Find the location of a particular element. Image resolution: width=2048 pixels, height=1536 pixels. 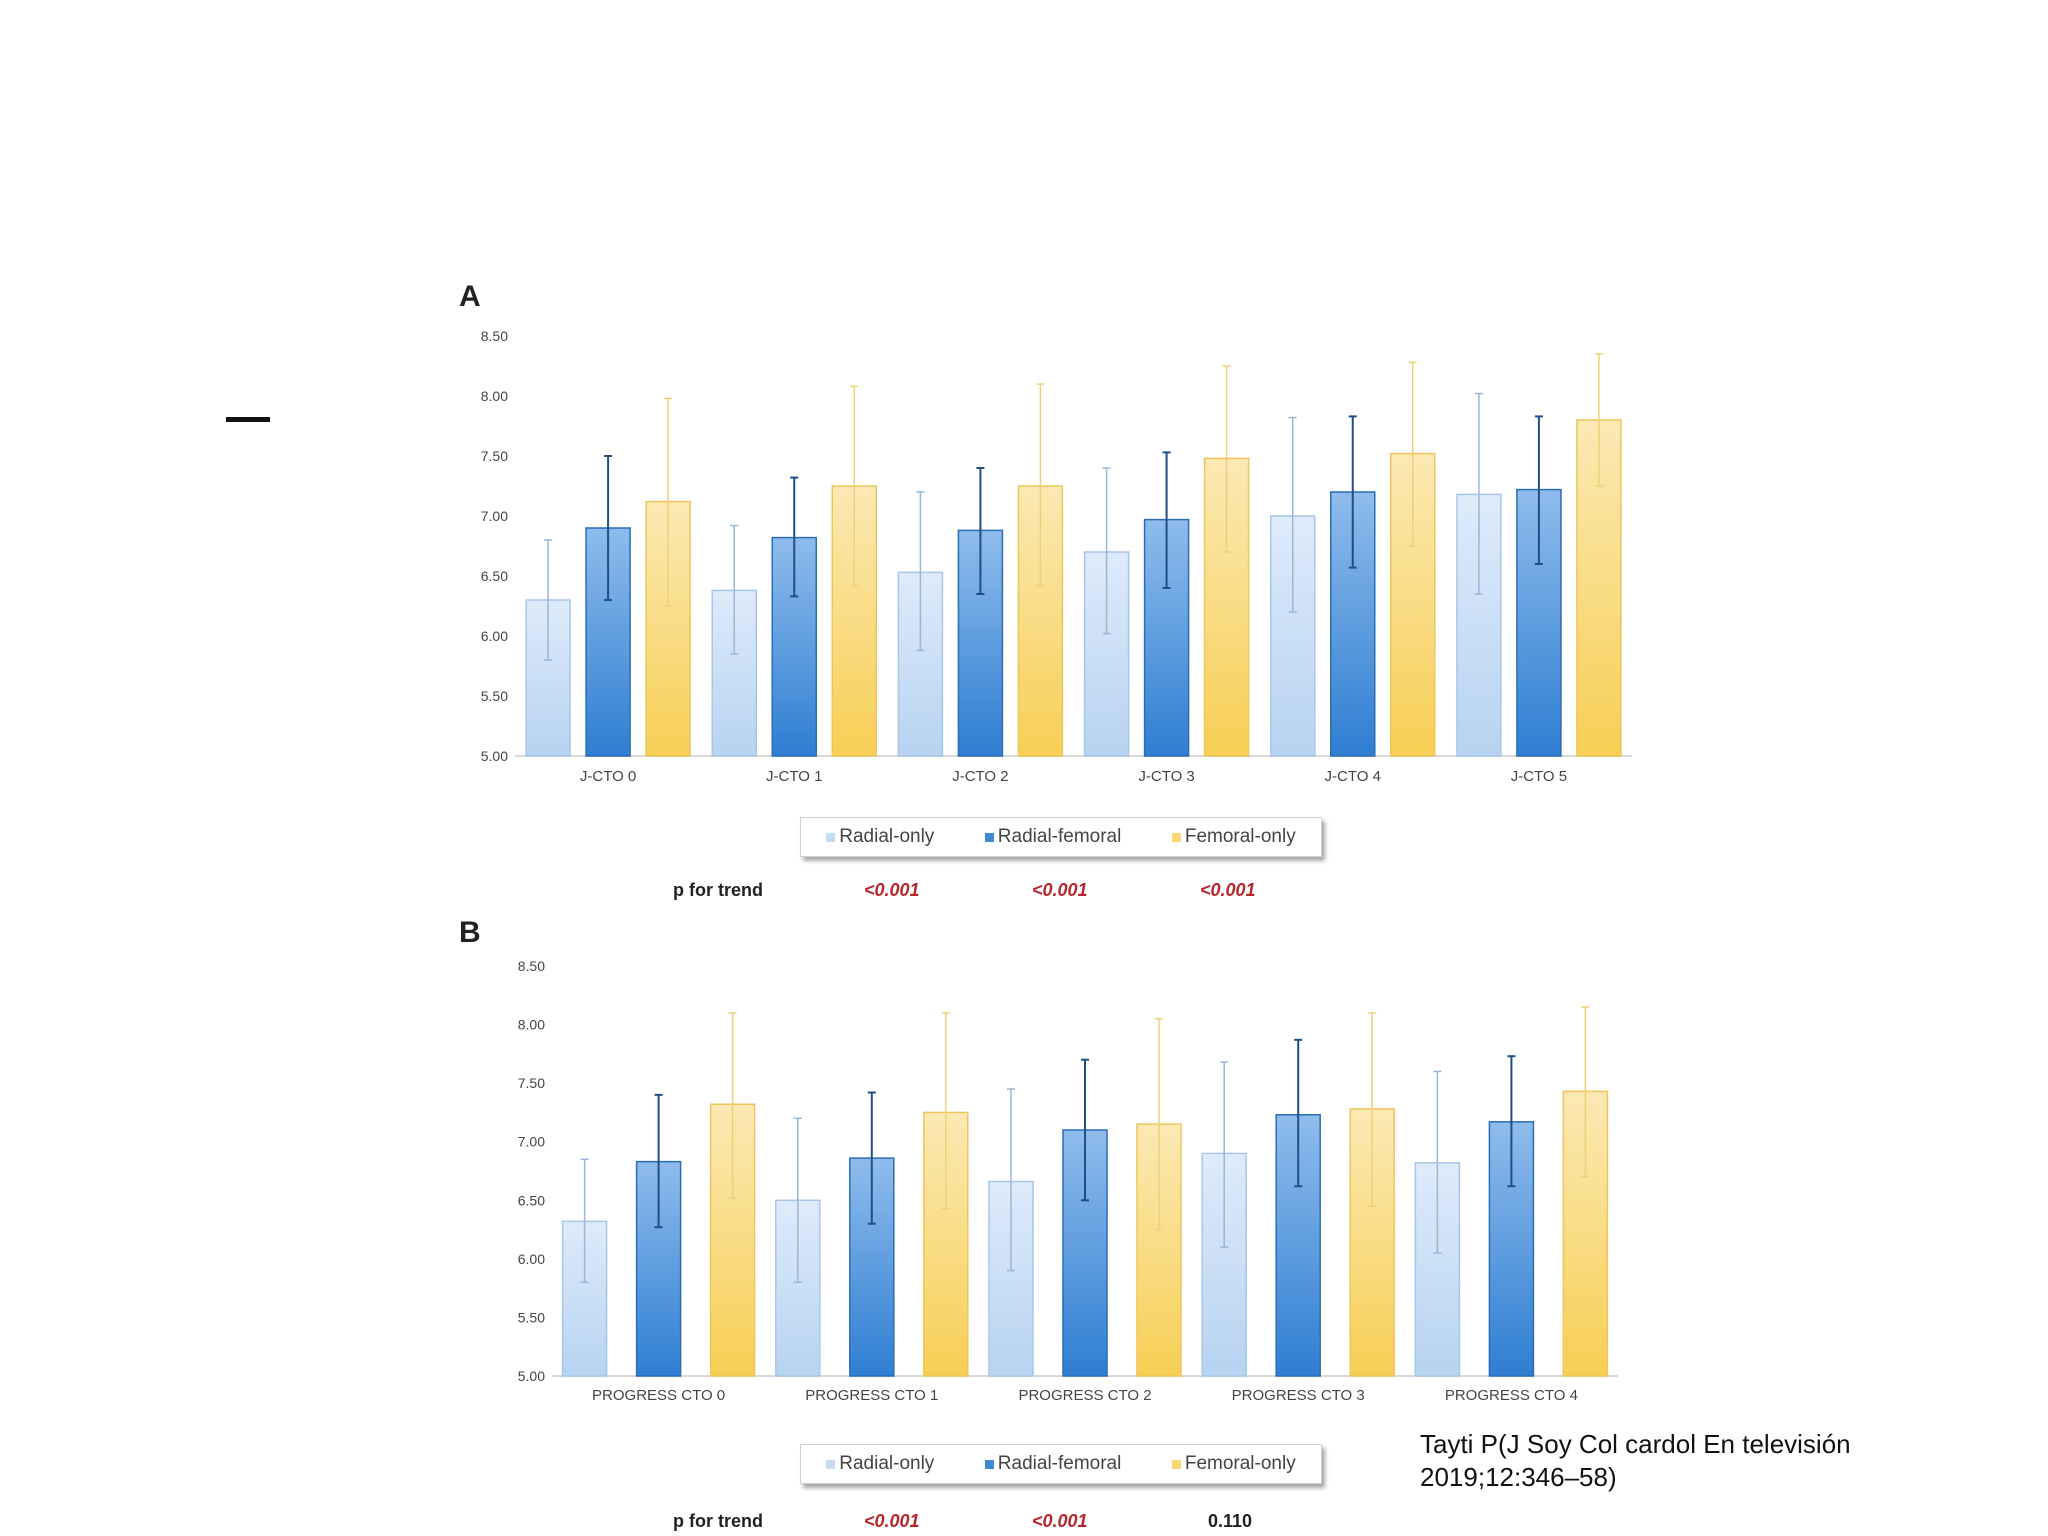

x-category-label: J-CTO 2 is located at coordinates (980, 776).